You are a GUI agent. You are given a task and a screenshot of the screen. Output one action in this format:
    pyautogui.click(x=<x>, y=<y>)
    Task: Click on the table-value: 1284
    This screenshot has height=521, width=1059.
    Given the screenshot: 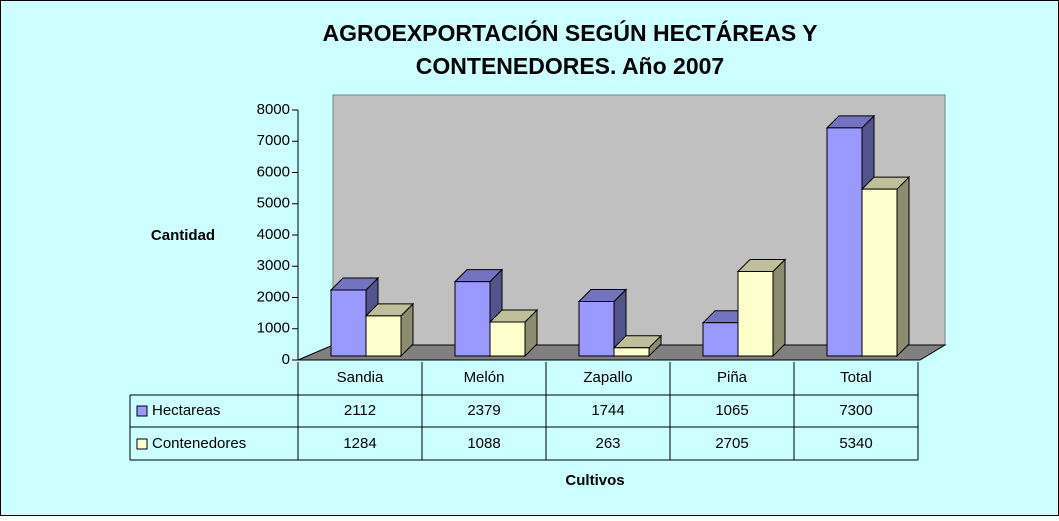 What is the action you would take?
    pyautogui.click(x=359, y=443)
    